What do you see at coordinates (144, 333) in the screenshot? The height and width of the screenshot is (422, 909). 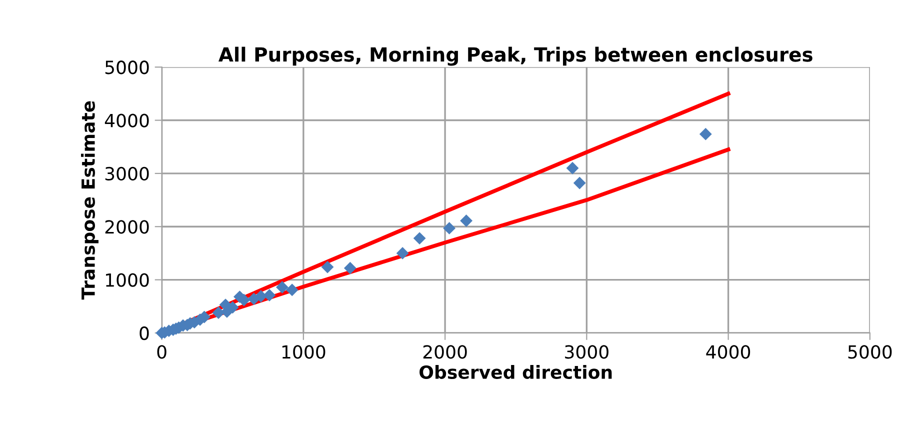 I see `y-tick-label: 0` at bounding box center [144, 333].